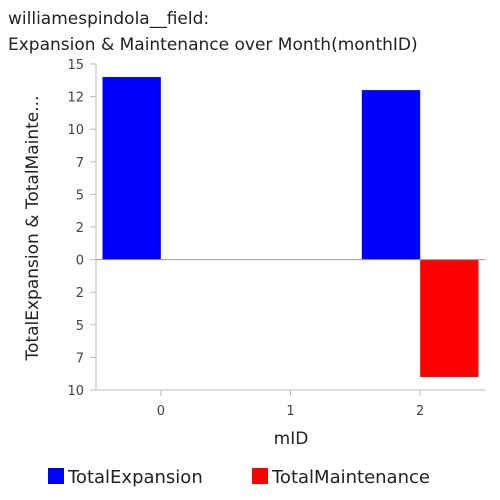  I want to click on x-tick-label: 0, so click(161, 411).